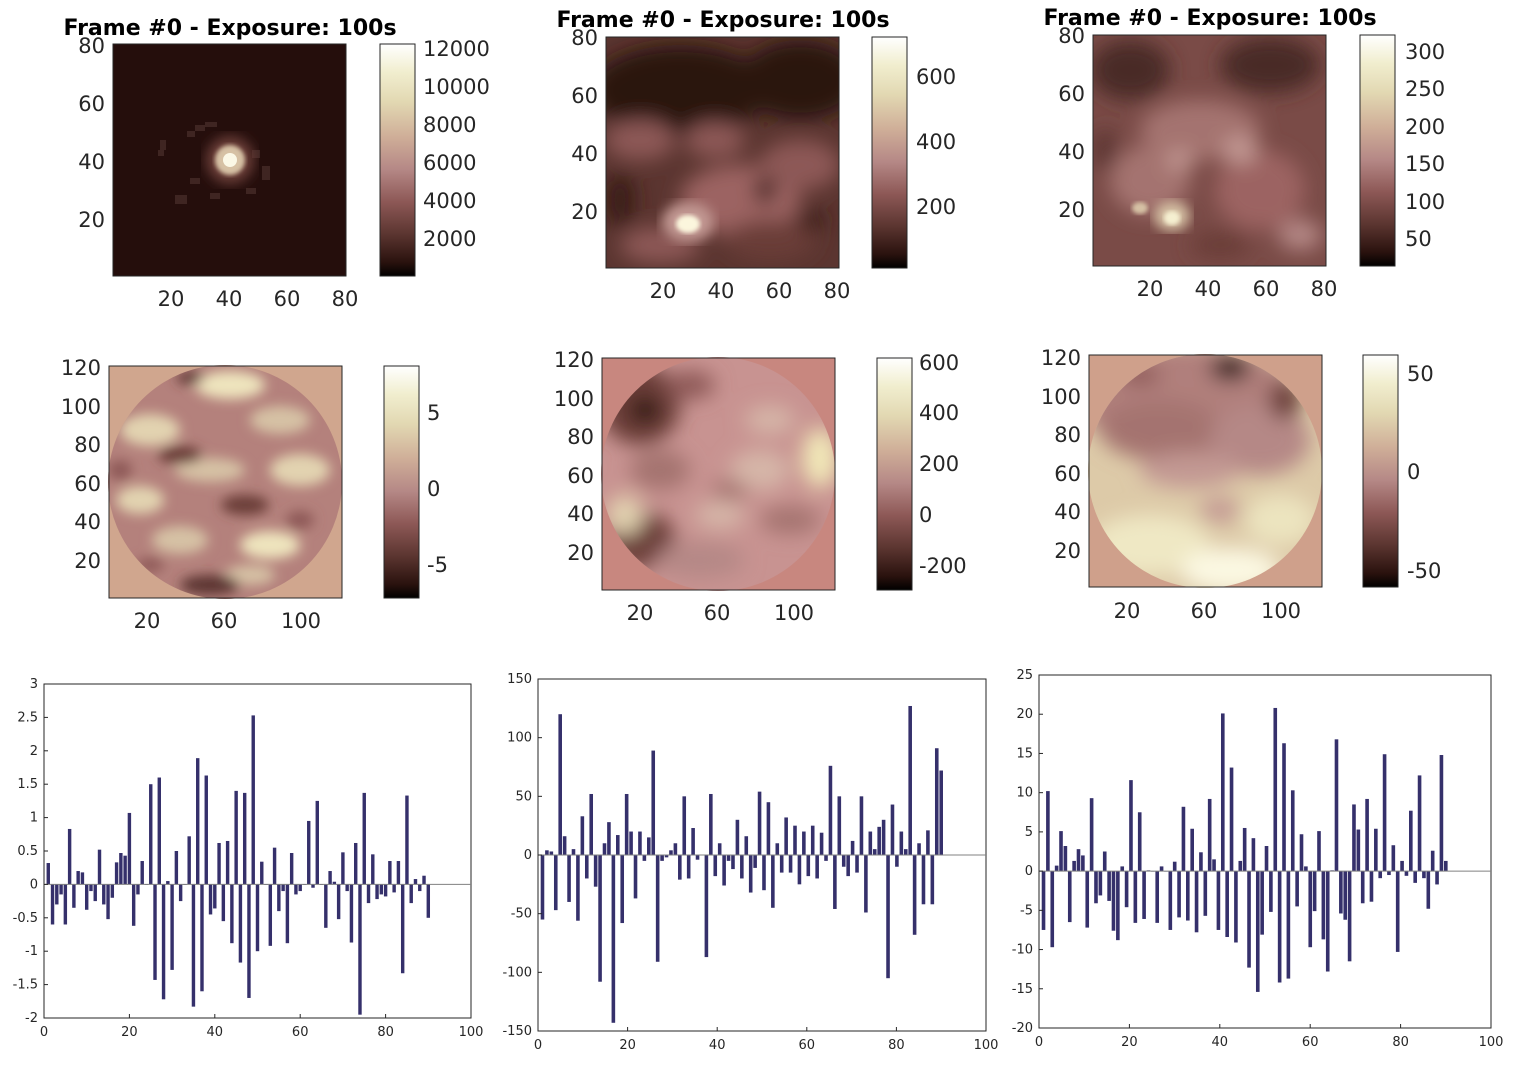 This screenshot has width=1522, height=1085. What do you see at coordinates (1022, 989) in the screenshot?
I see `y-tick-label: -15` at bounding box center [1022, 989].